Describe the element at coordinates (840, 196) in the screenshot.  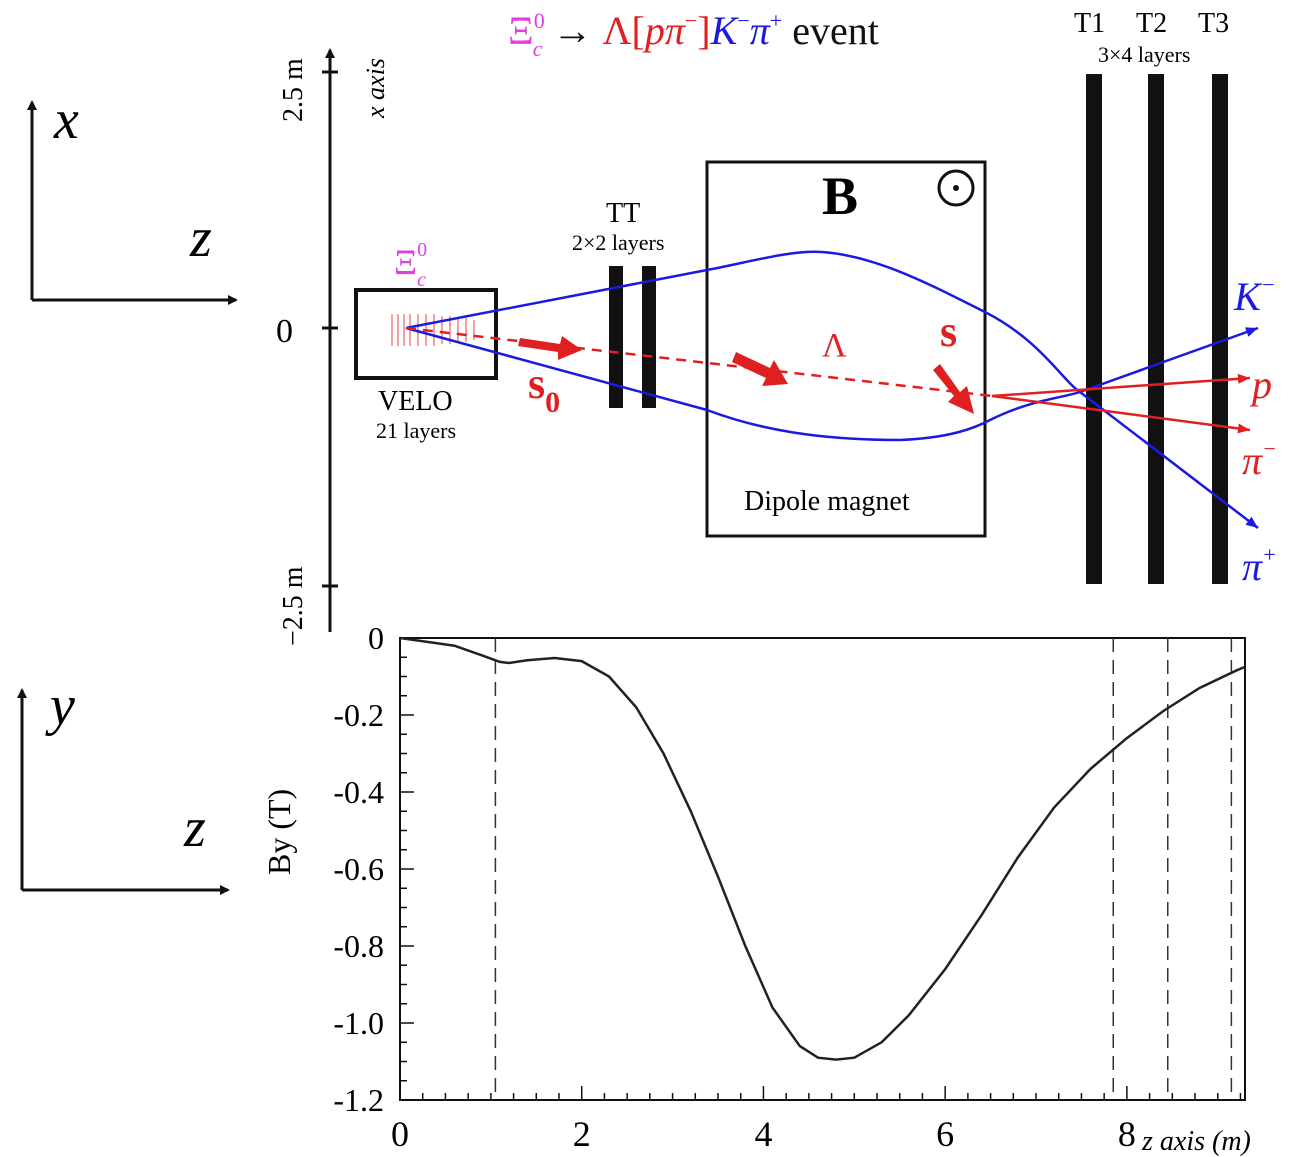
I see `magnet-field-label: B` at that location.